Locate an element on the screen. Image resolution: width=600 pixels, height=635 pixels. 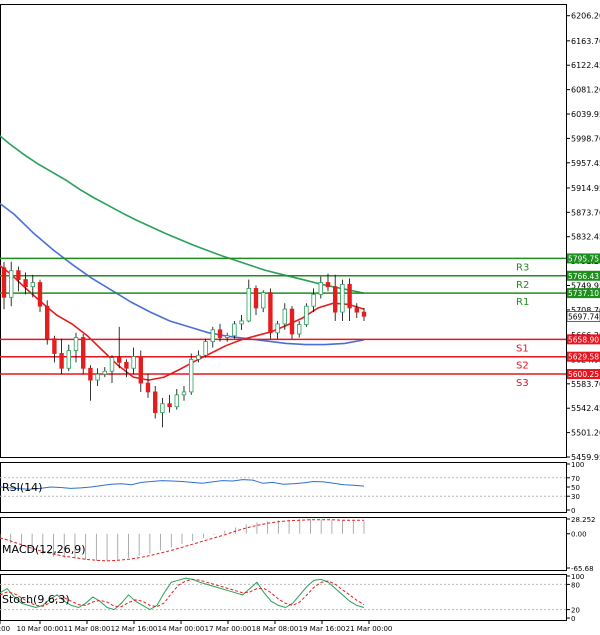
rsi-tick-label: 0 is located at coordinates (573, 511).